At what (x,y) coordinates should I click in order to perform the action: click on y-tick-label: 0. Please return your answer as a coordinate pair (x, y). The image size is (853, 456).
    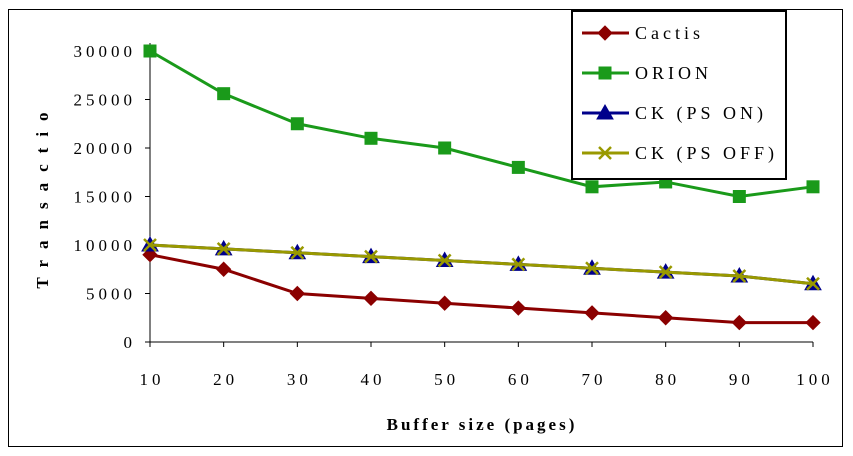
    Looking at the image, I should click on (130, 342).